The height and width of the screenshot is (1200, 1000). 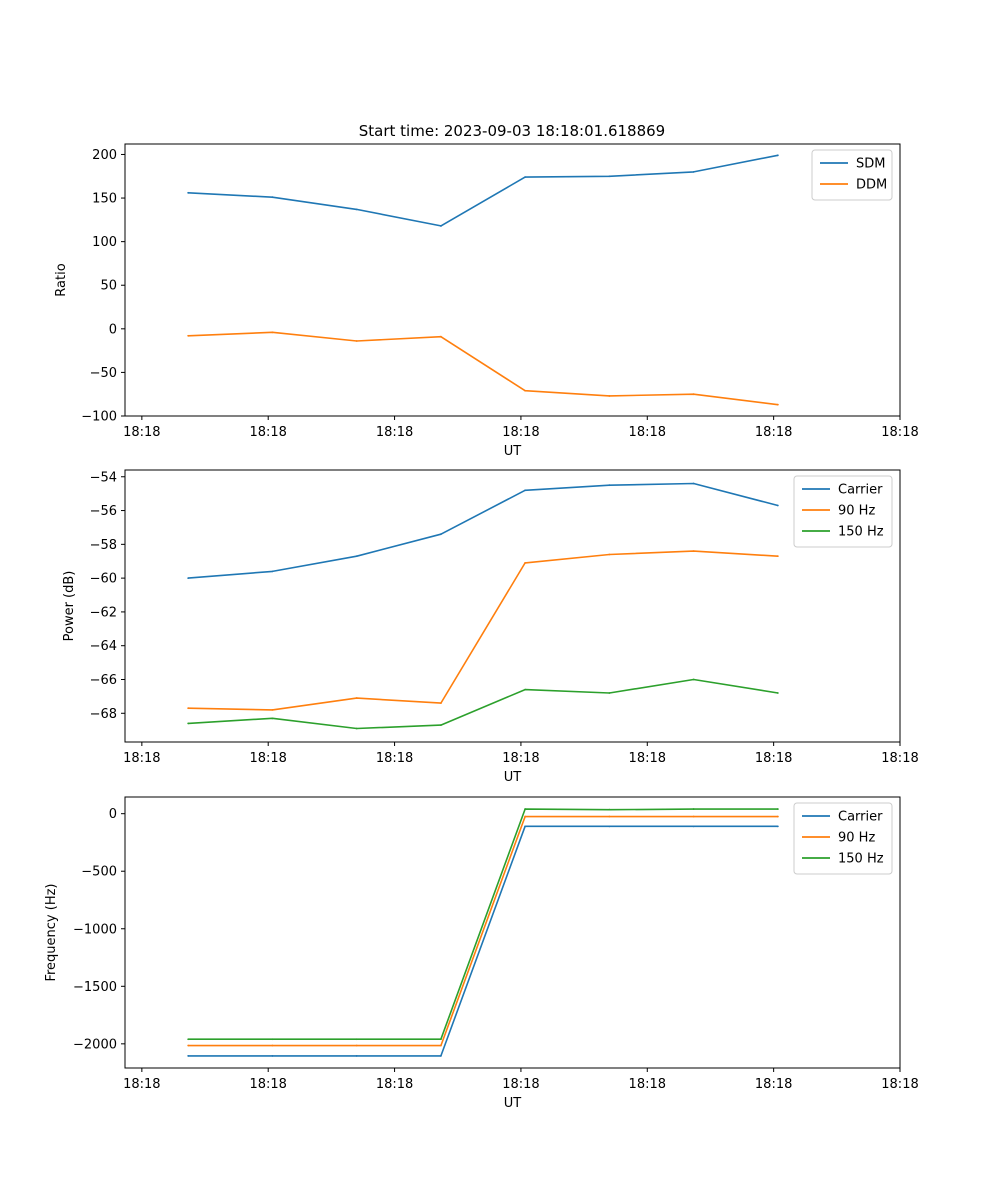 What do you see at coordinates (95, 929) in the screenshot?
I see `y-tick-label: −1000` at bounding box center [95, 929].